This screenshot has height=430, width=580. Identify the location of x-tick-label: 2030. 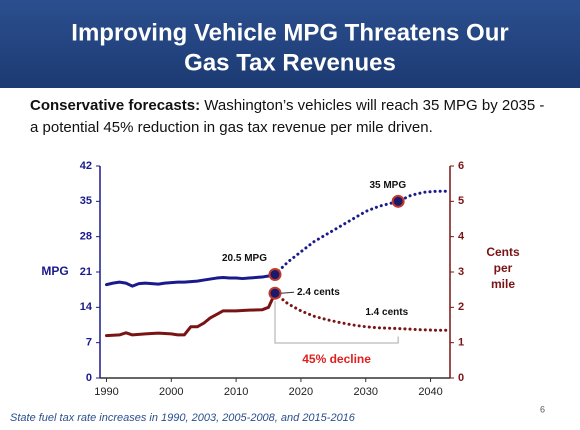
(365, 392).